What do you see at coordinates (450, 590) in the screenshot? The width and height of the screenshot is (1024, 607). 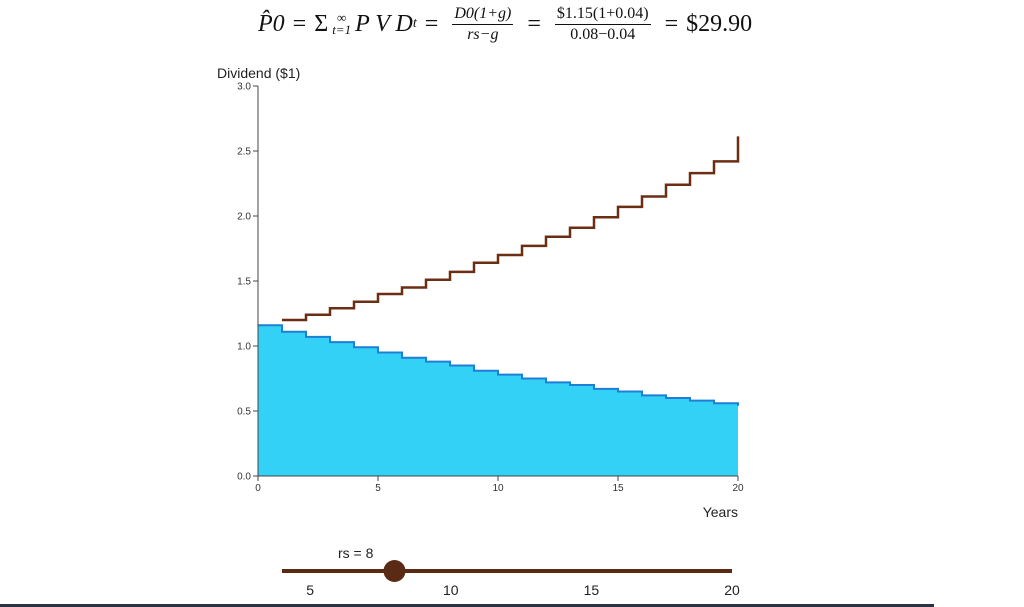 I see `slider-tick-label: 10` at bounding box center [450, 590].